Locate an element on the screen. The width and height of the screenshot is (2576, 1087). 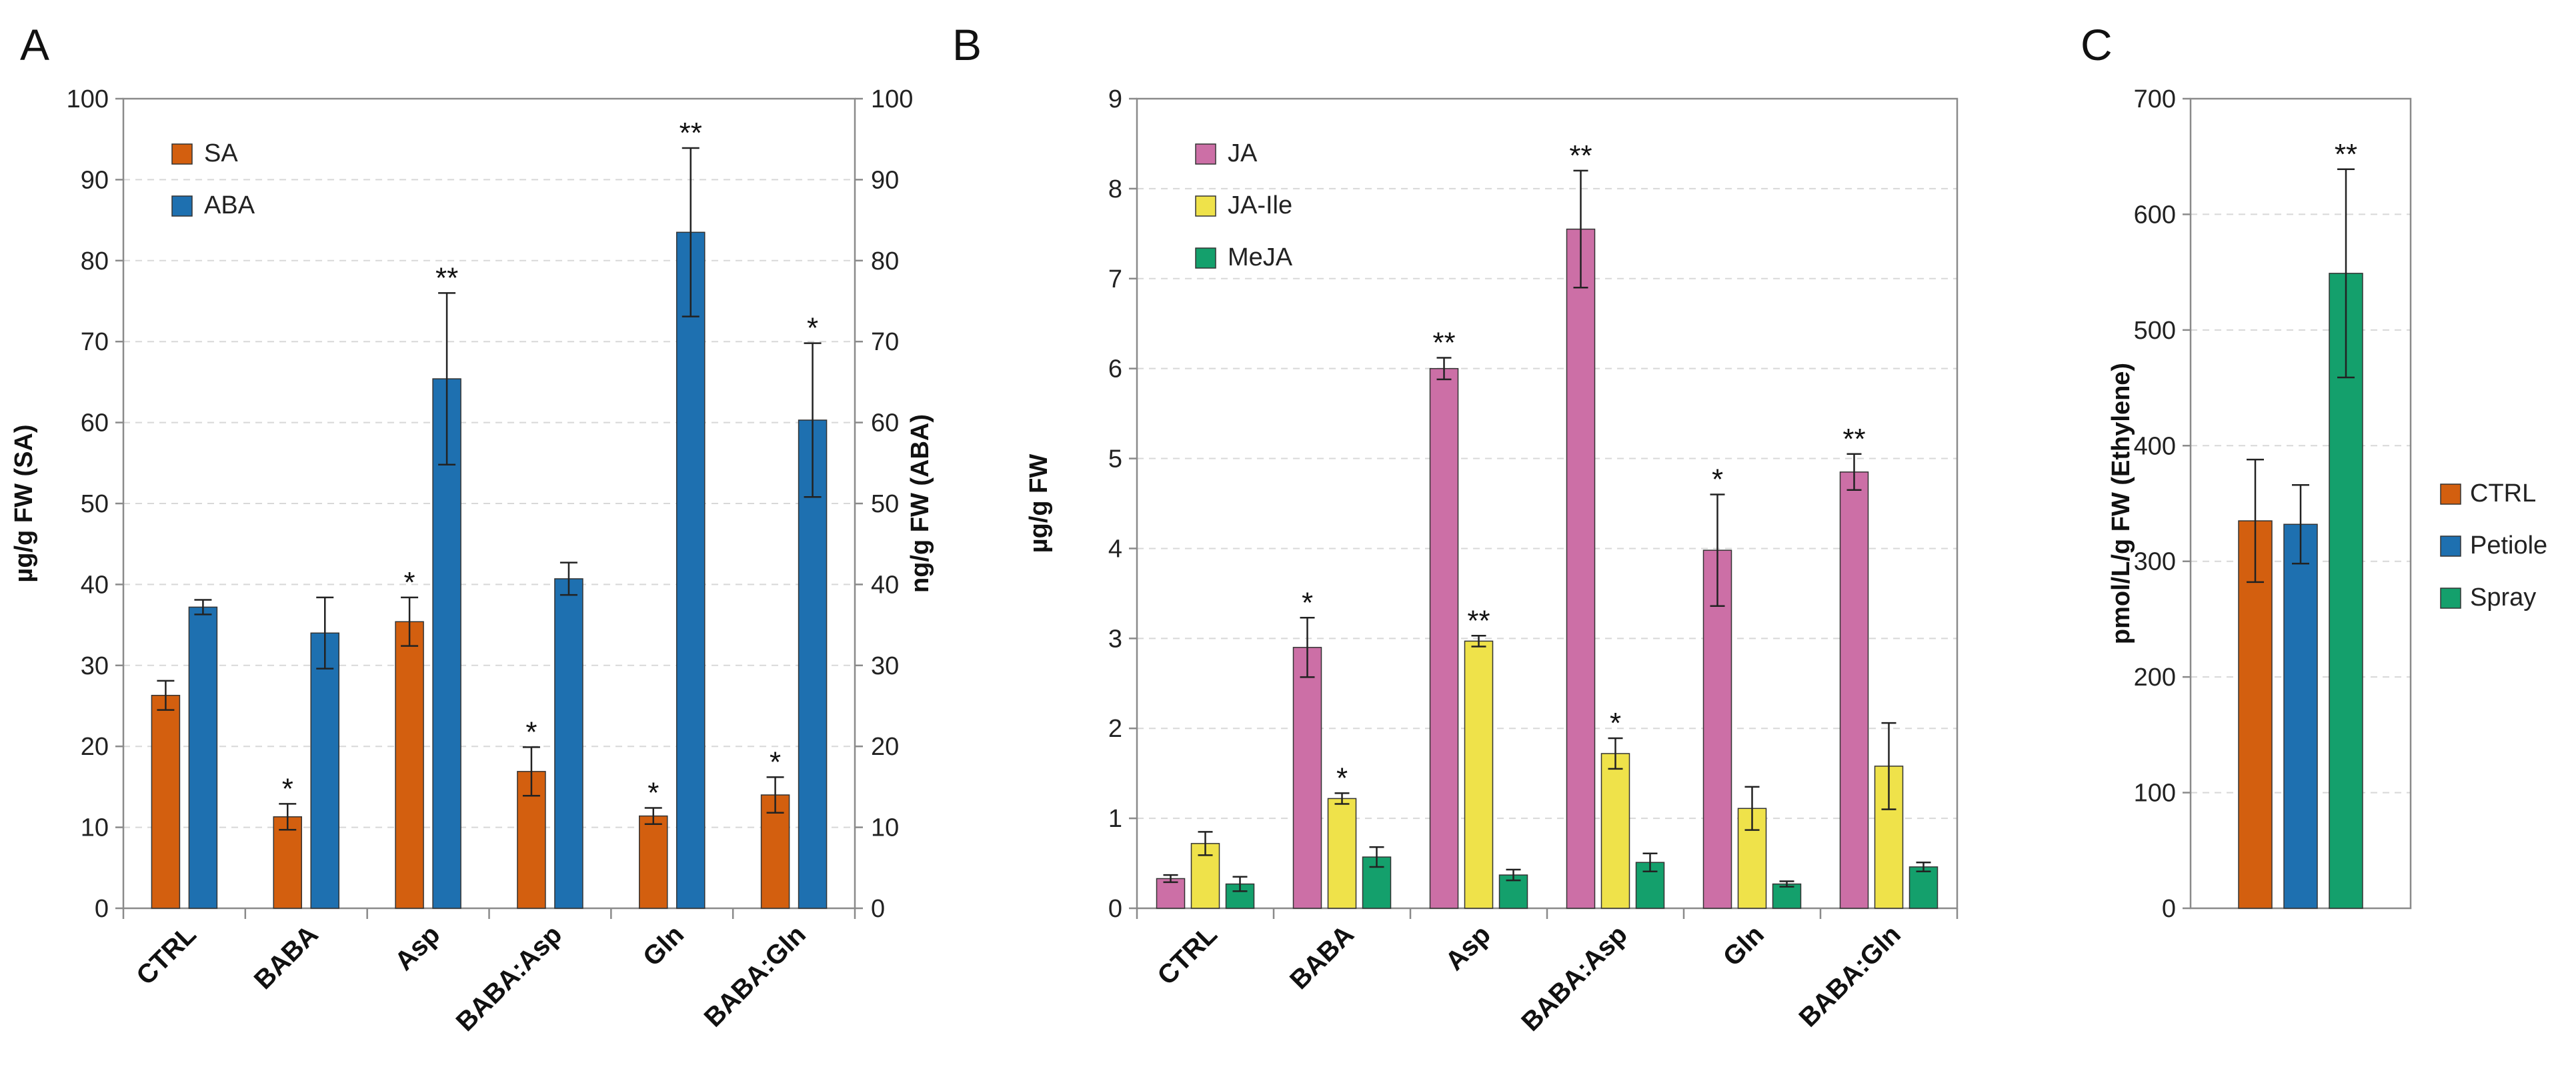
legend-swatch-ja-ile is located at coordinates (1205, 206).